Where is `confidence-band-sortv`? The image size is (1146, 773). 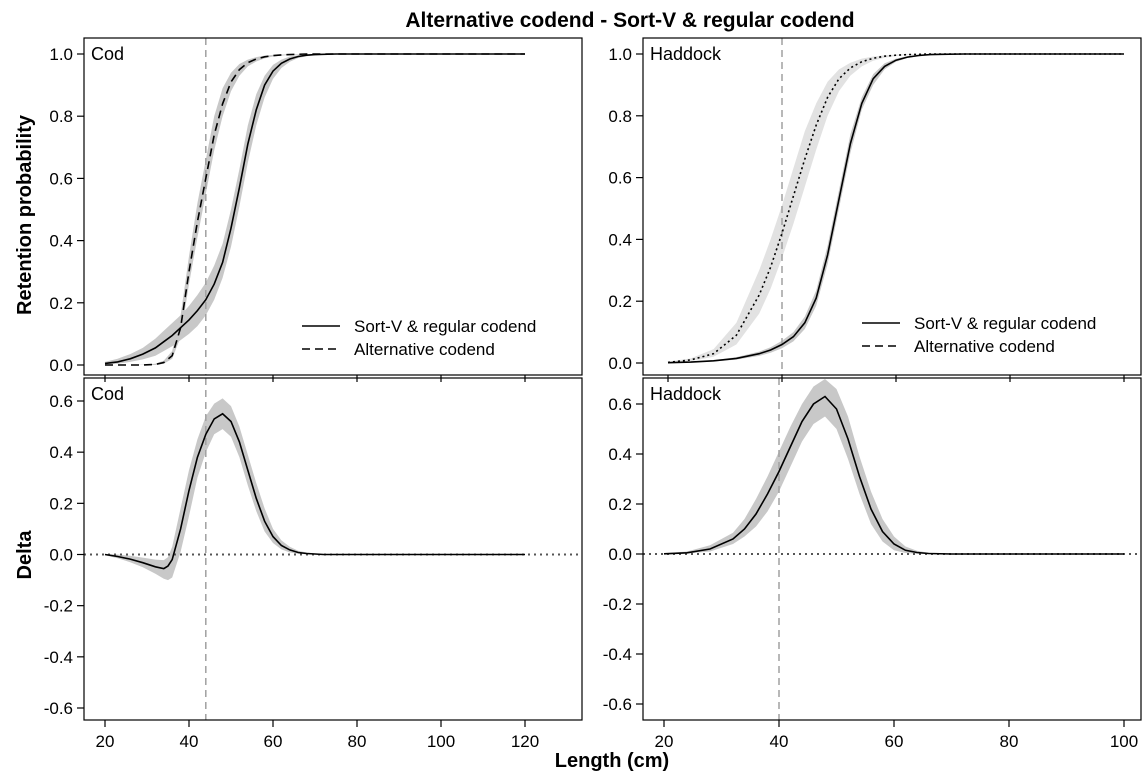 confidence-band-sortv is located at coordinates (315, 209).